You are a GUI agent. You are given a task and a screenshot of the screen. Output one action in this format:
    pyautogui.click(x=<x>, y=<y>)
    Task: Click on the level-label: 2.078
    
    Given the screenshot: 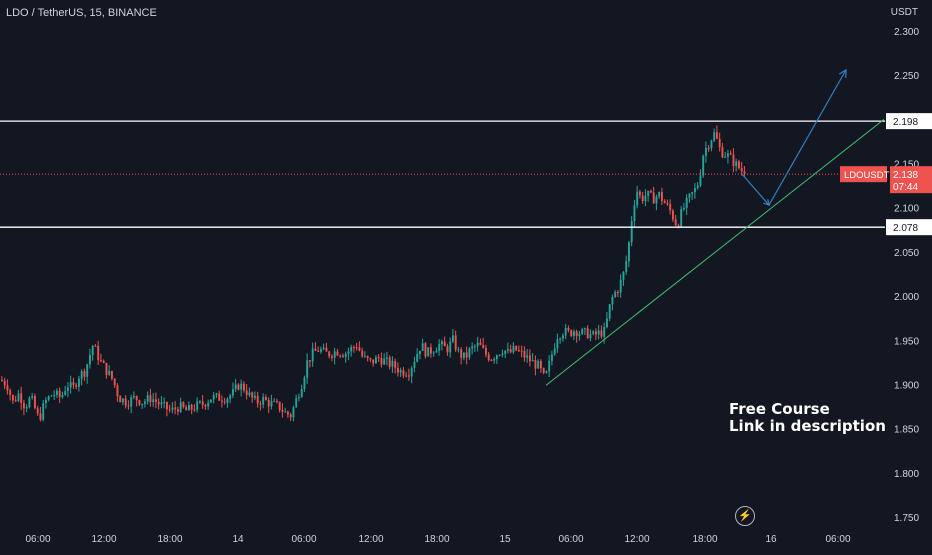 What is the action you would take?
    pyautogui.click(x=905, y=228)
    